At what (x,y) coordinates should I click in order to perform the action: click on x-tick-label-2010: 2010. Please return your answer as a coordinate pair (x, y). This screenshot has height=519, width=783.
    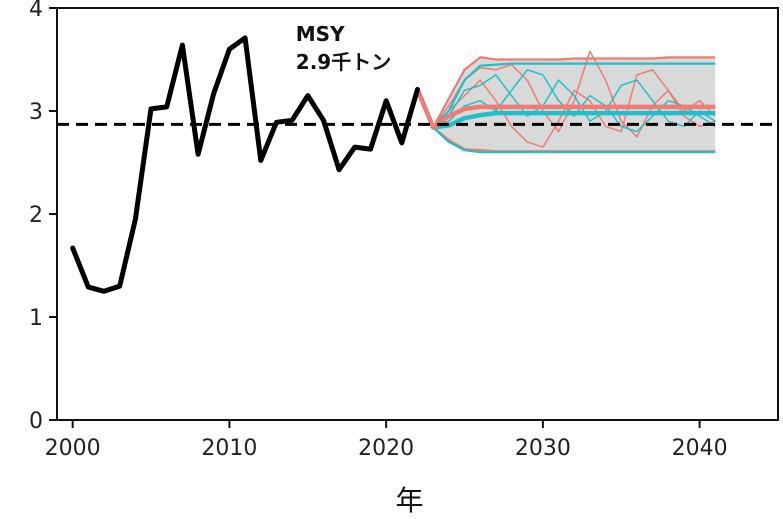
    Looking at the image, I should click on (229, 448).